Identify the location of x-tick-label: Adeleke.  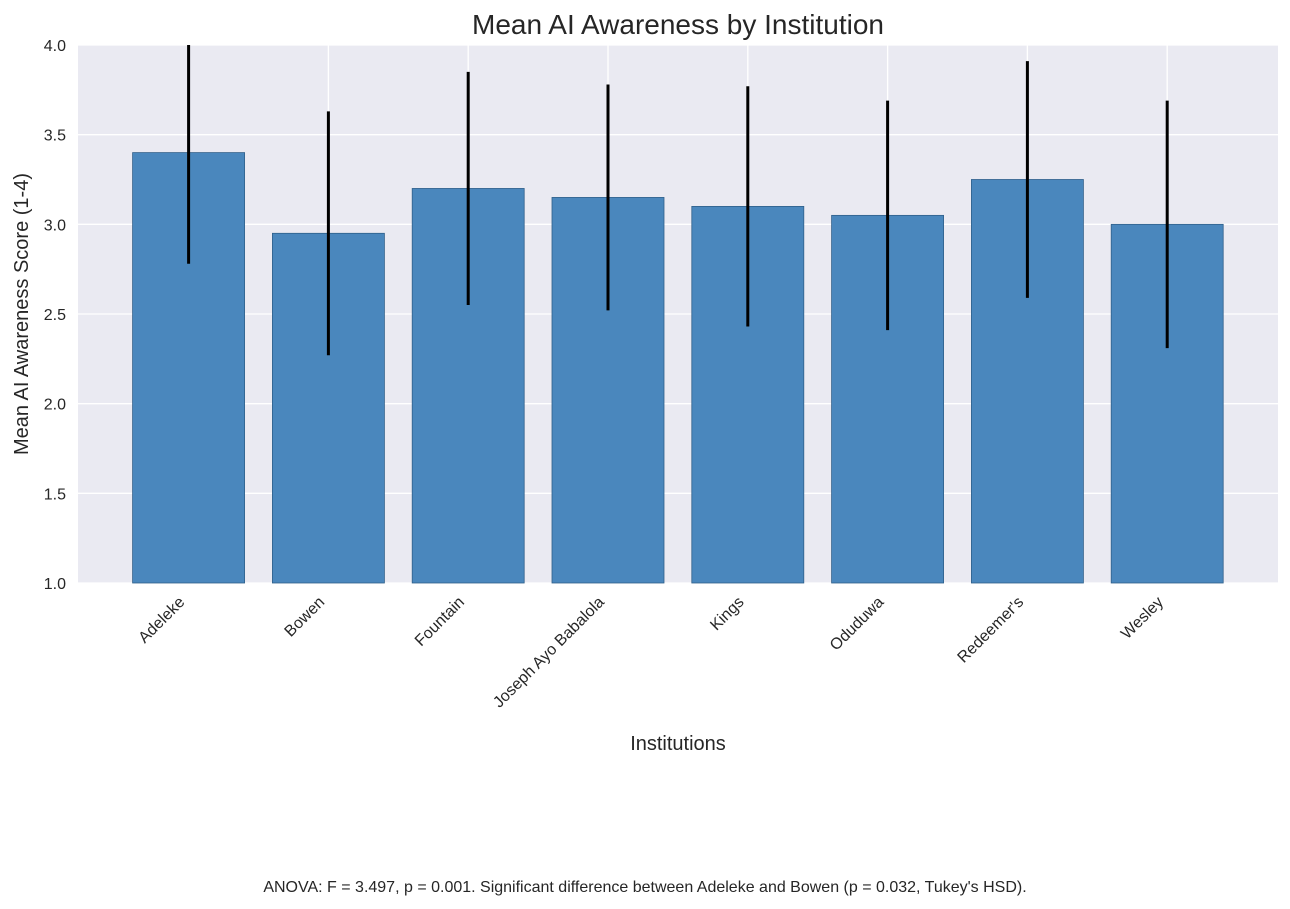
(162, 620).